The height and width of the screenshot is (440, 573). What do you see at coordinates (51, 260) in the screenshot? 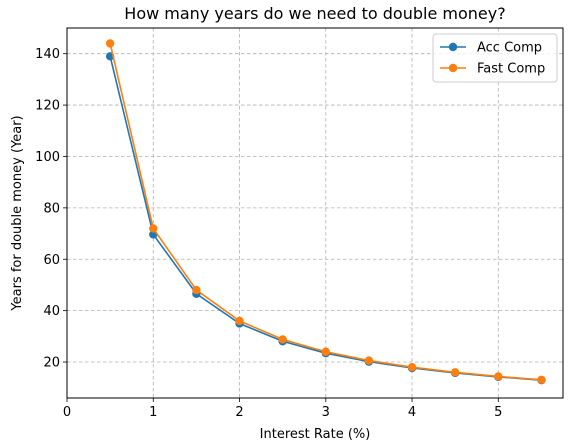
I see `y-tick-label: 60` at bounding box center [51, 260].